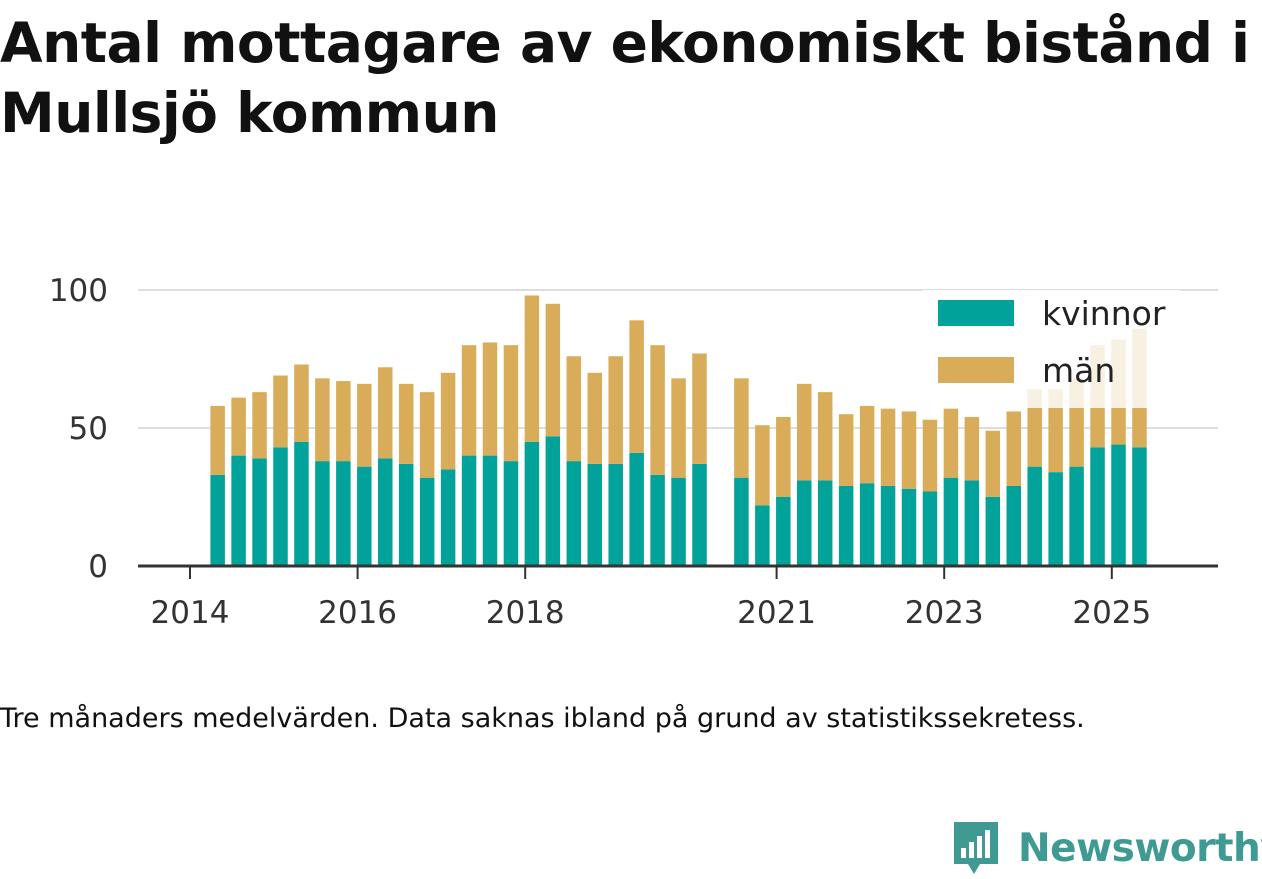 This screenshot has height=879, width=1262. Describe the element at coordinates (357, 613) in the screenshot. I see `x-tick-label: 2016` at that location.